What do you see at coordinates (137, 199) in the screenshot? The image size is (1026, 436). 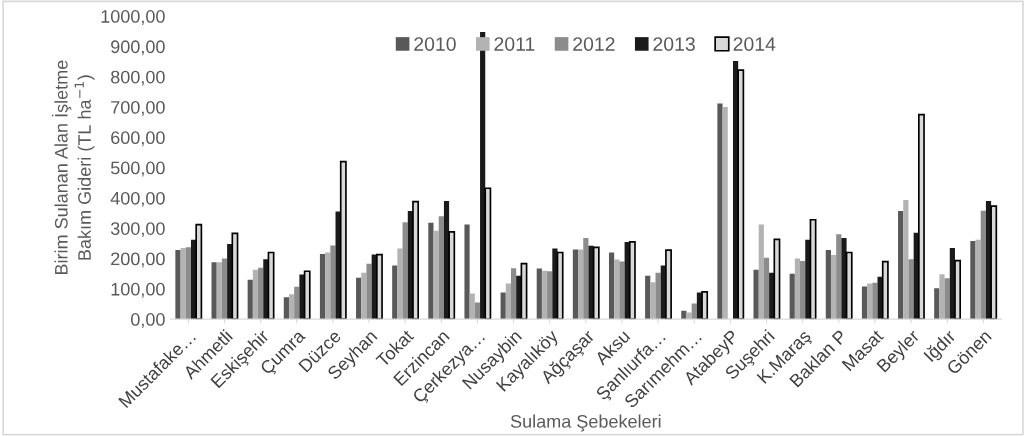 I see `y-tick-label: 400,00` at bounding box center [137, 199].